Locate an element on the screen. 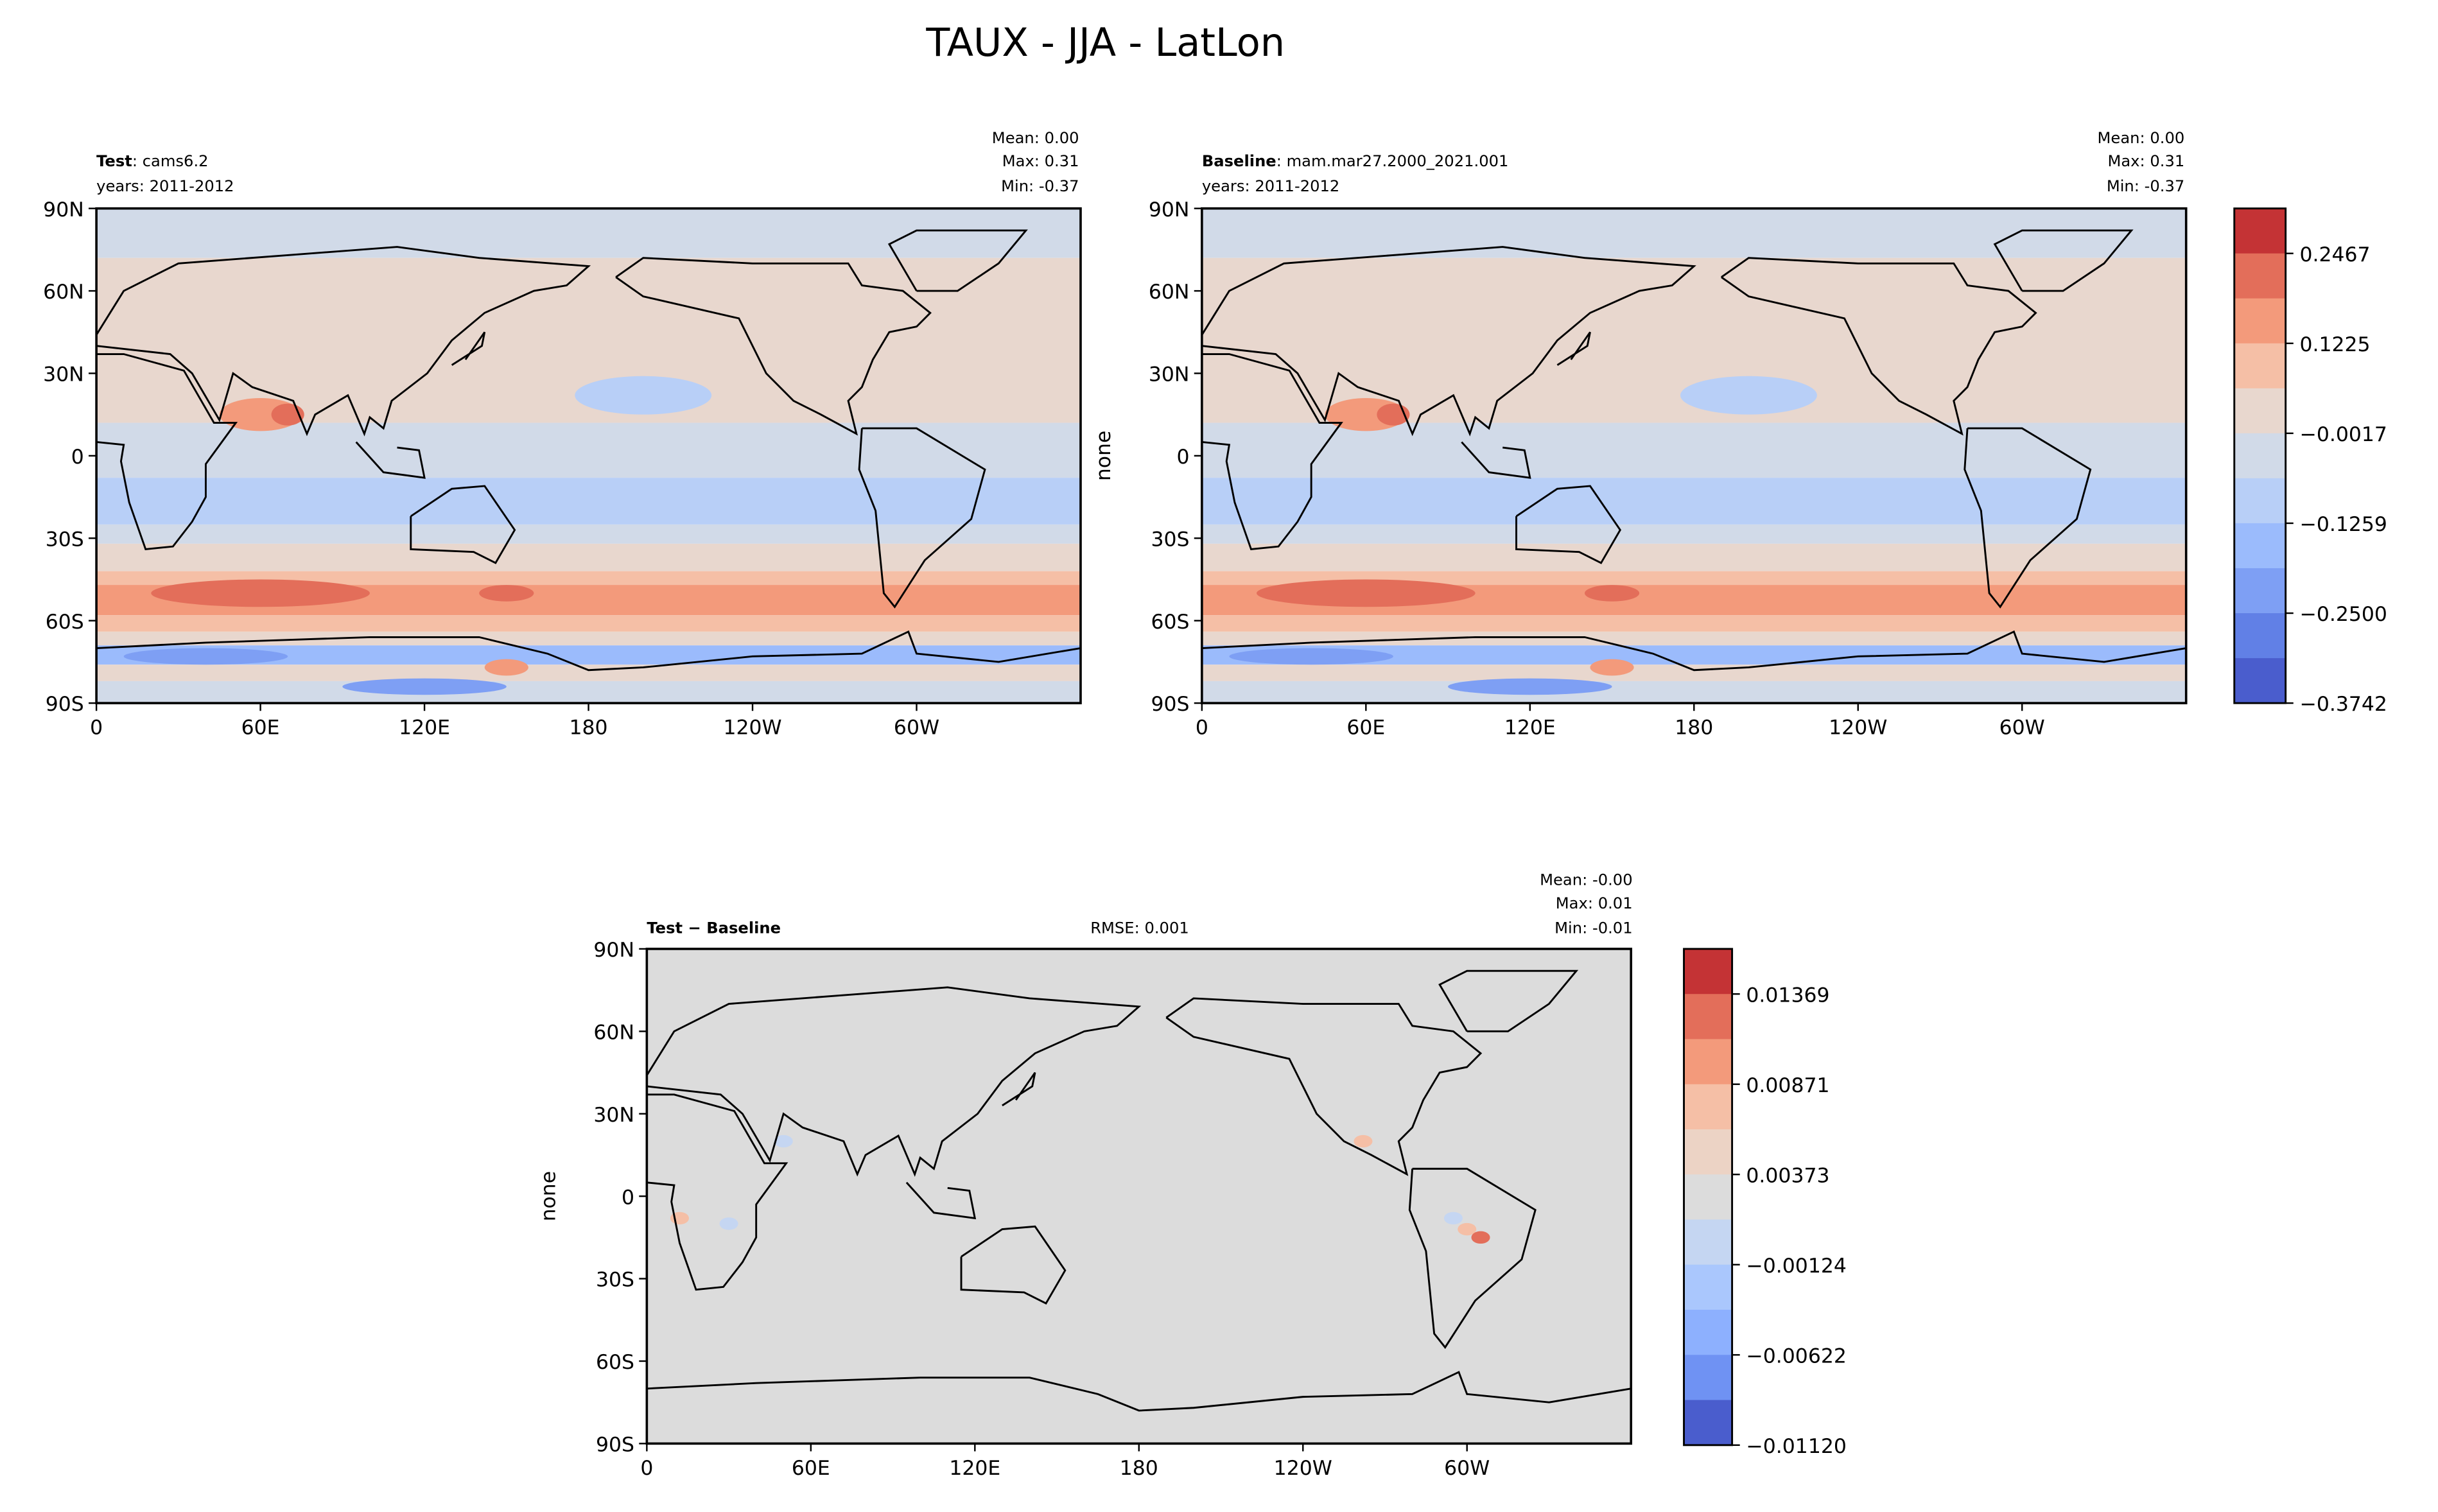 Image resolution: width=2438 pixels, height=1512 pixels. test-years: years: 2011-2012 is located at coordinates (165, 186).